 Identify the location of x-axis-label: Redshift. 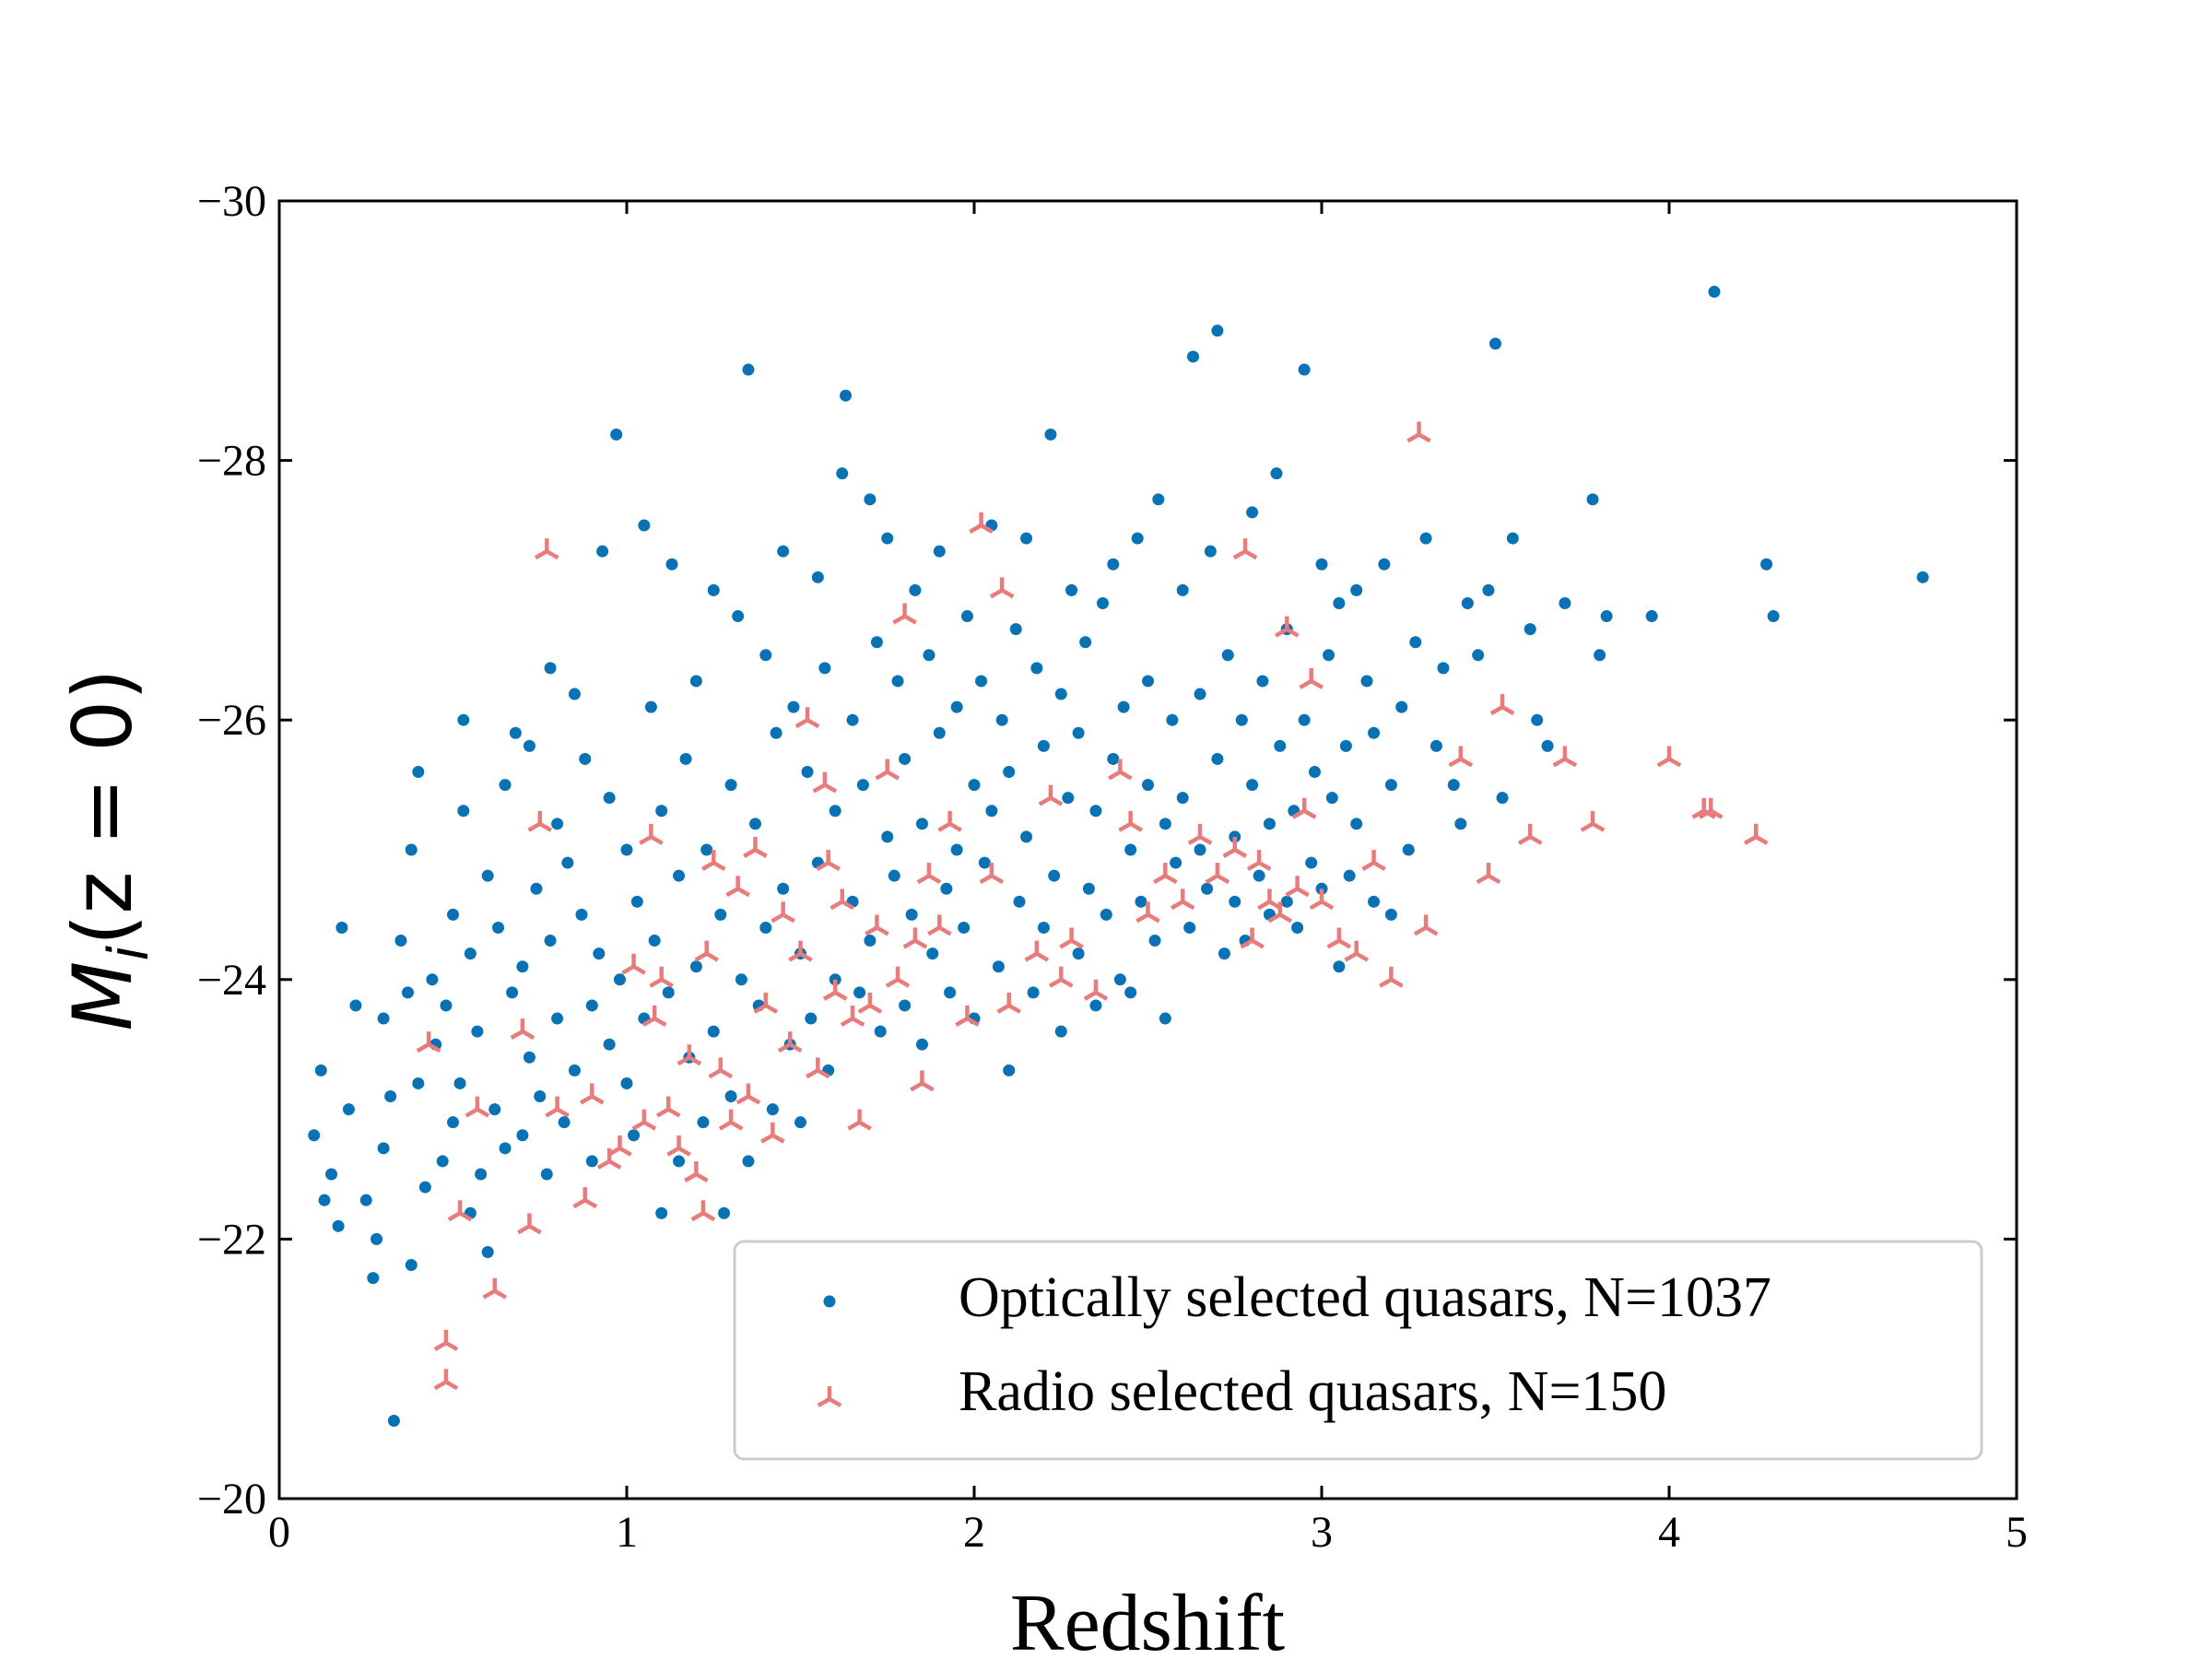
(1147, 1619).